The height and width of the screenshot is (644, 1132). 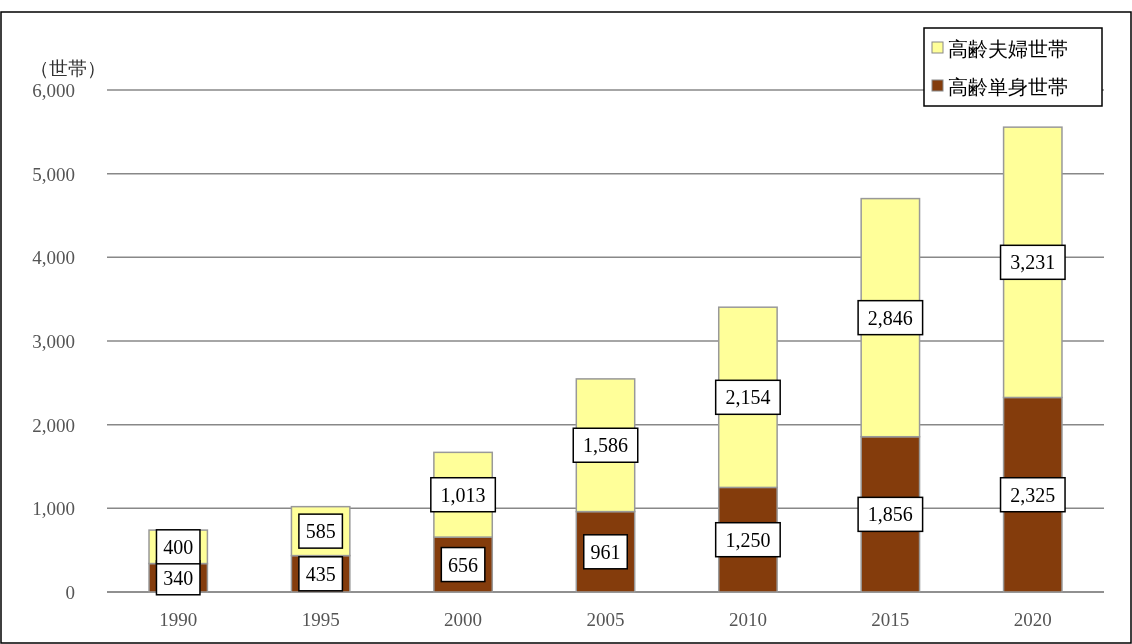 I want to click on legend-label: 高齢単身世帯, so click(x=1008, y=87).